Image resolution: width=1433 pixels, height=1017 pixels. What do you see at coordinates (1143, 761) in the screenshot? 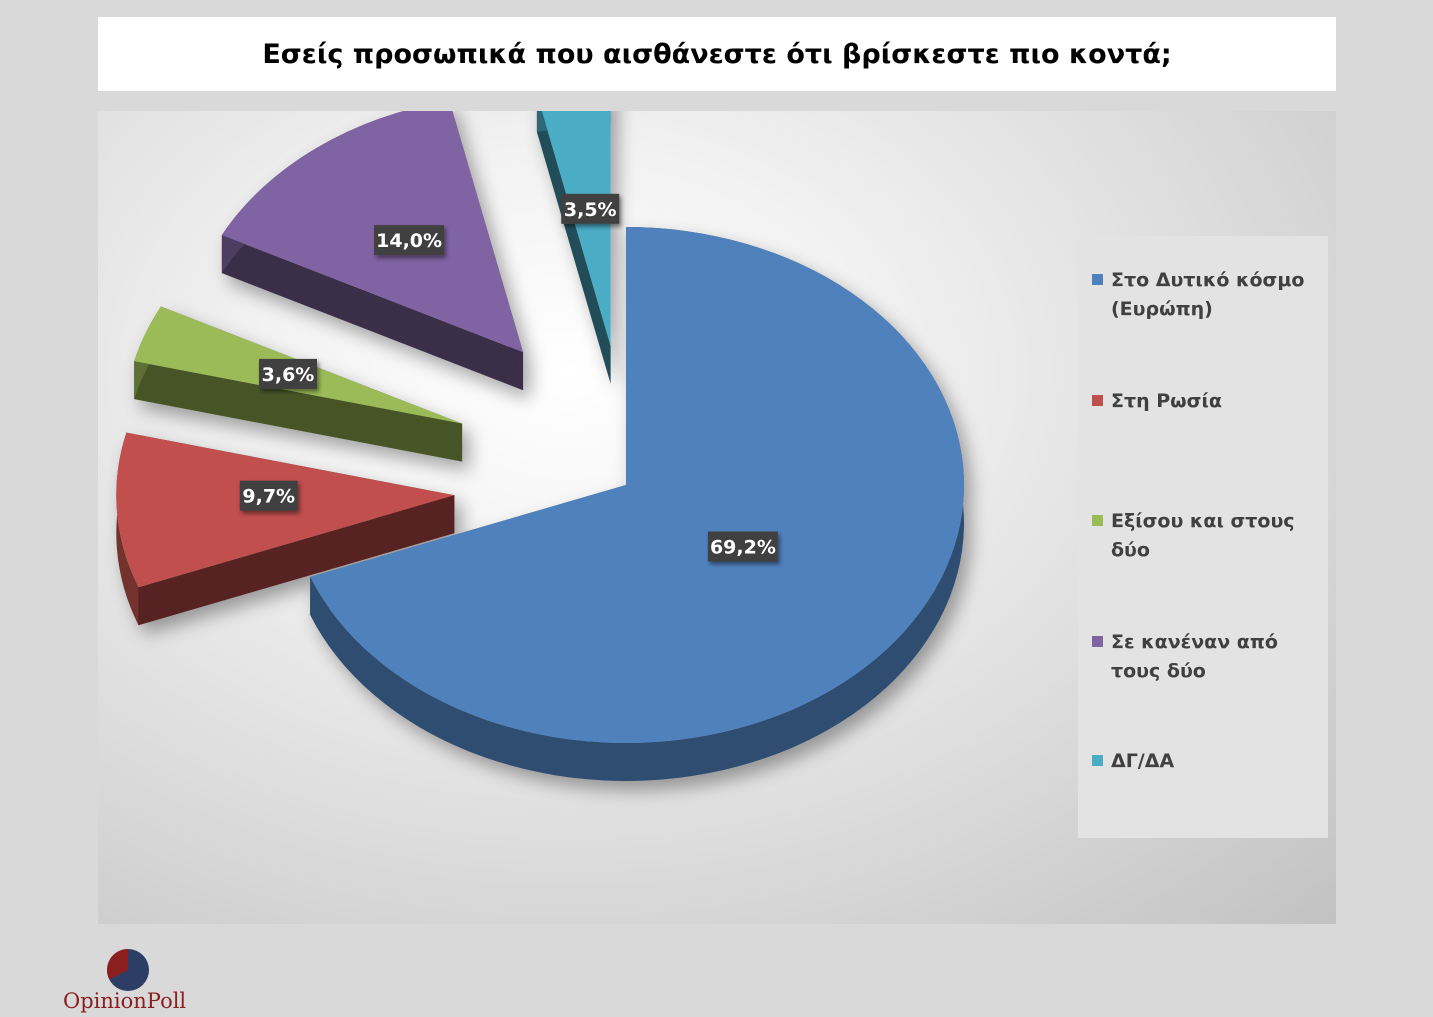
I see `legend-label-dk-na: ΔΓ/ΔΑ` at bounding box center [1143, 761].